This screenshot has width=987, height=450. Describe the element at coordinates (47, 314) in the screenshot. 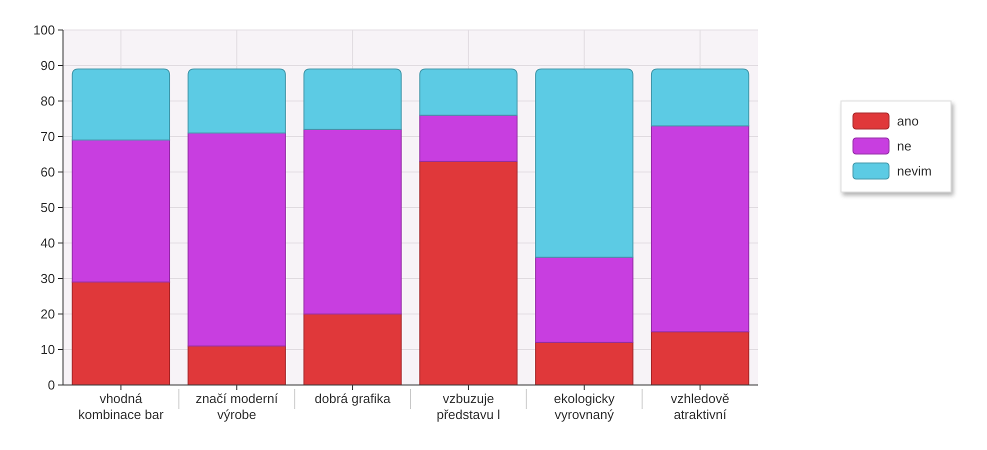

I see `y-tick-label: 20` at that location.